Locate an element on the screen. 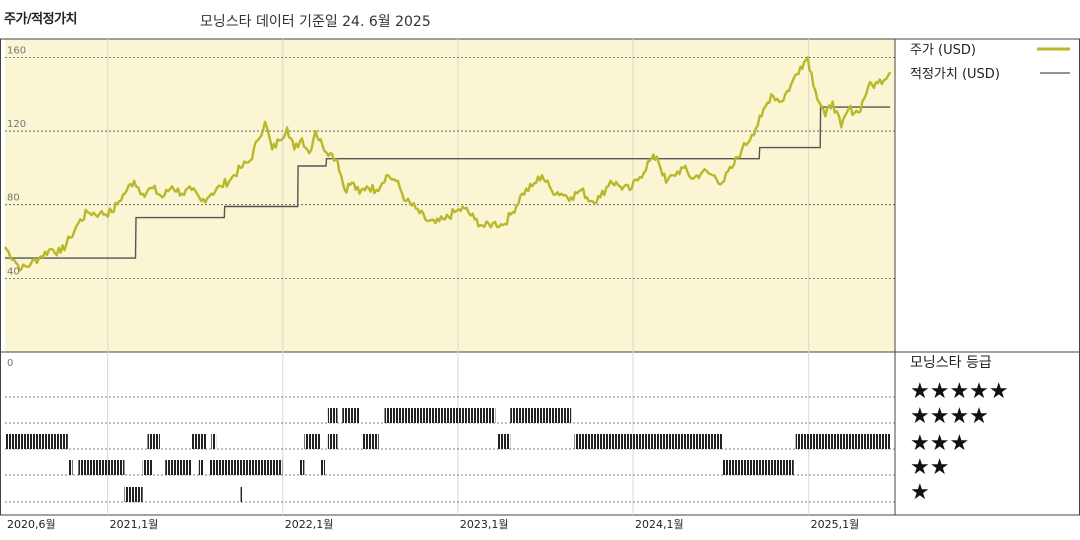 Image resolution: width=1080 pixels, height=540 pixels. rating-panel-tick-label: 0 is located at coordinates (10, 363).